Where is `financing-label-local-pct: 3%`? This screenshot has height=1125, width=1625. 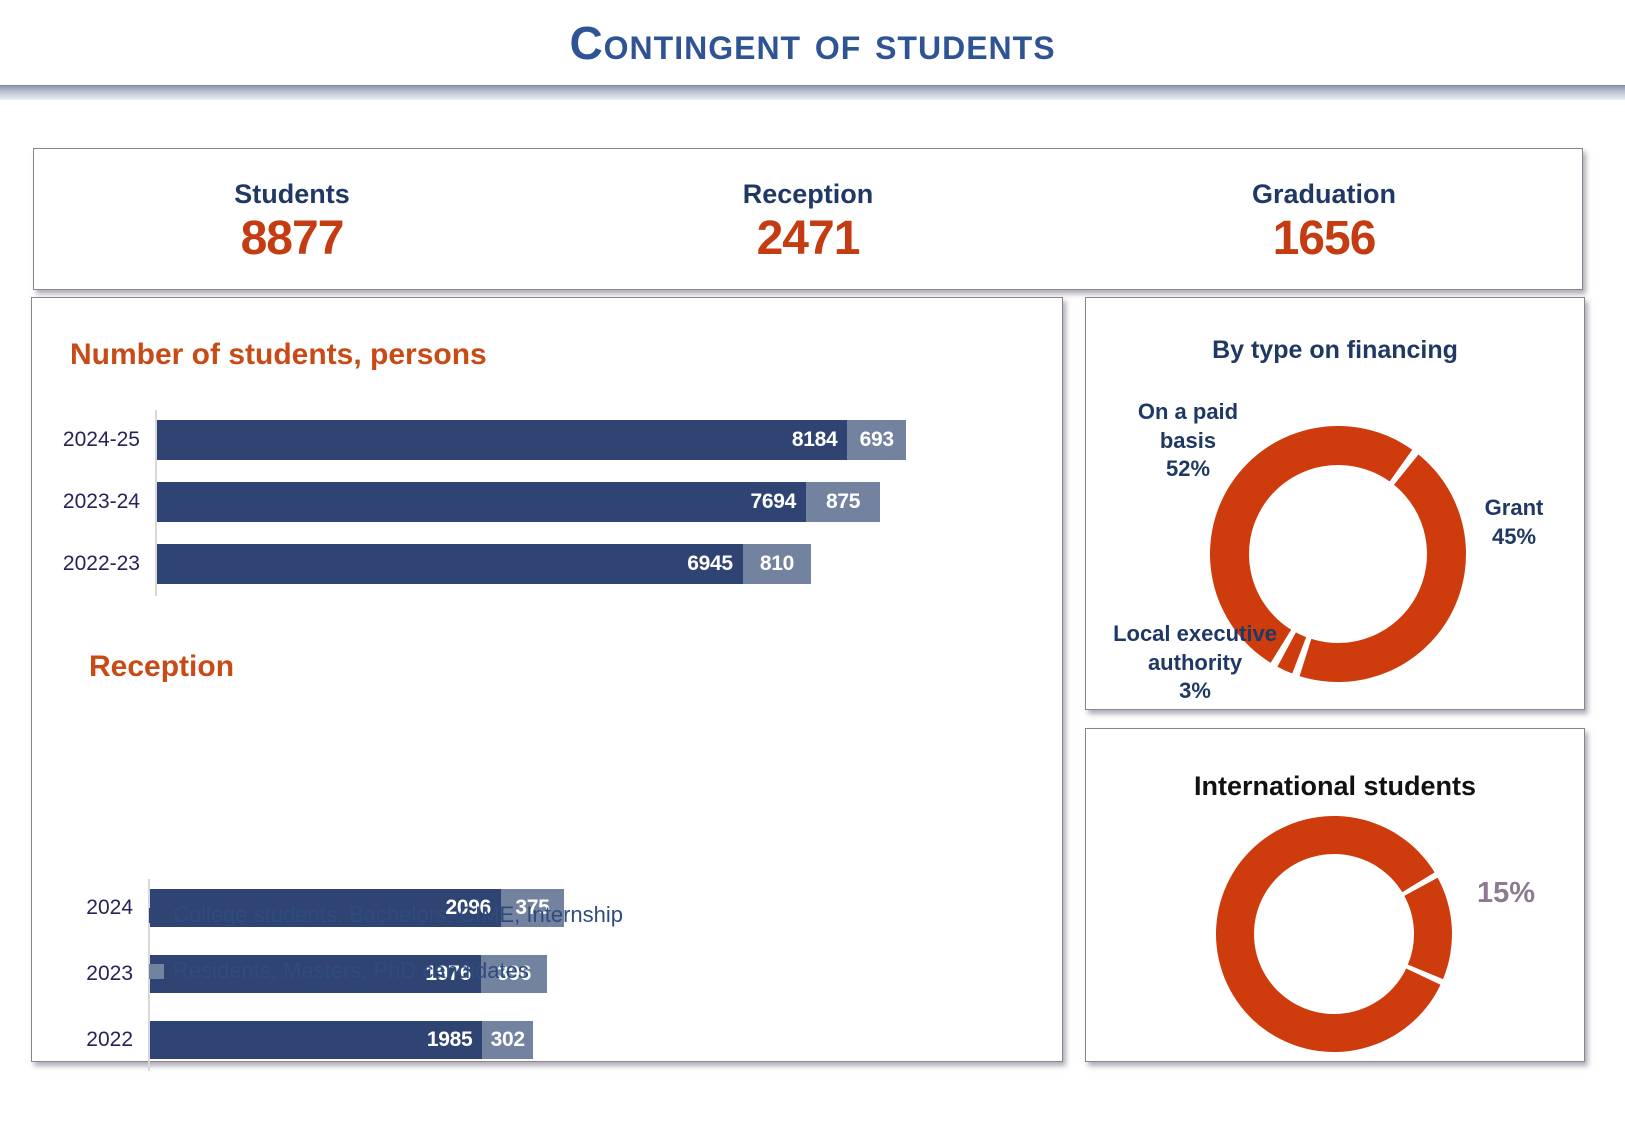
financing-label-local-pct: 3% is located at coordinates (1195, 691).